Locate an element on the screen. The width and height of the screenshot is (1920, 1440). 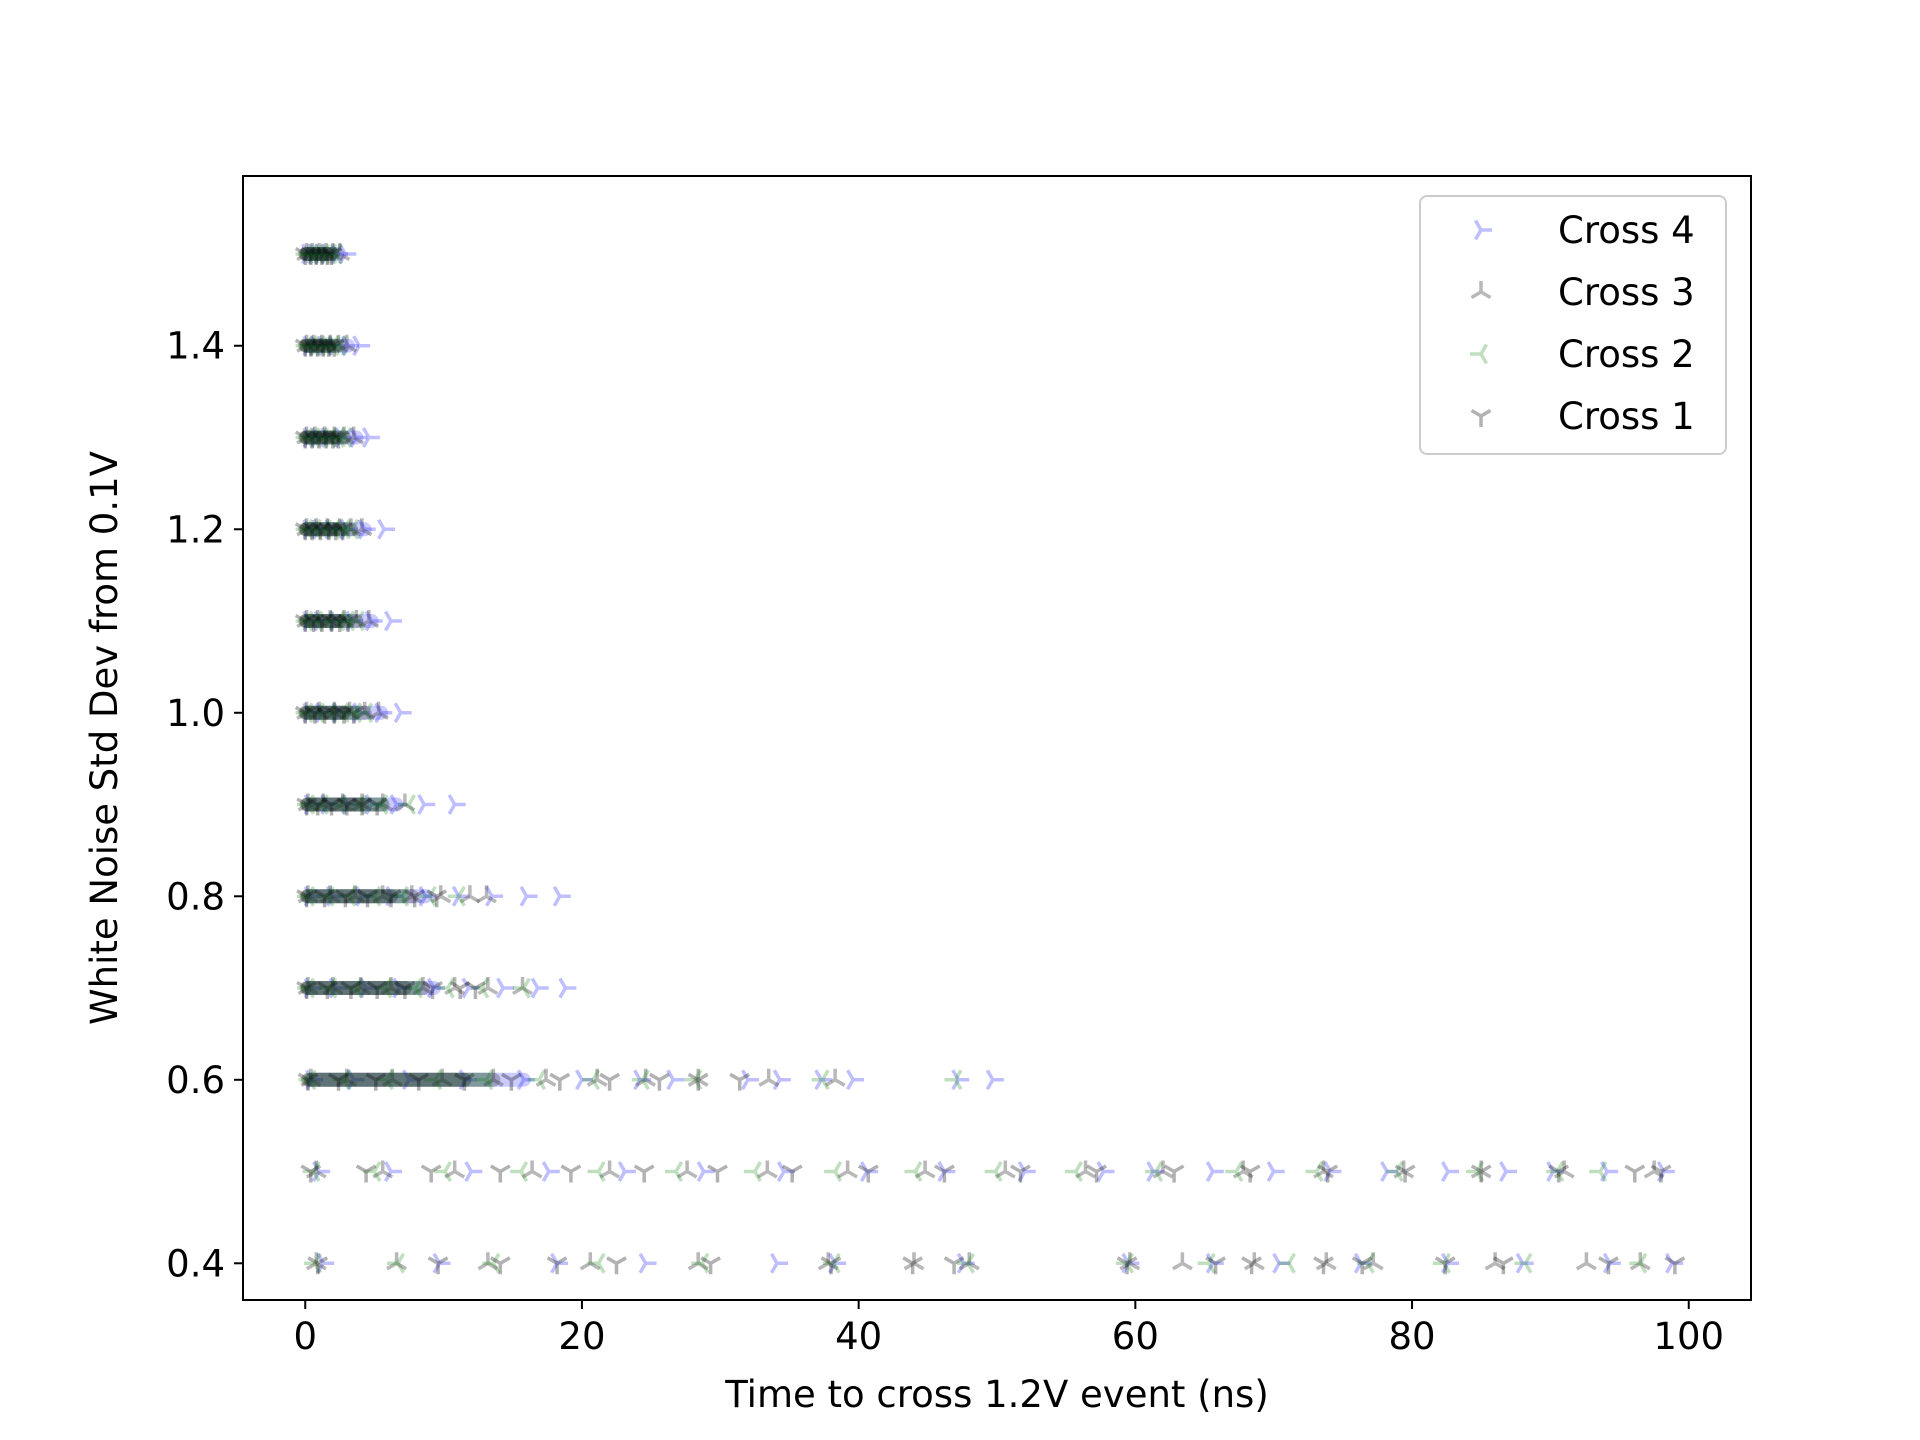
legend-label: Cross 1 is located at coordinates (1626, 416).